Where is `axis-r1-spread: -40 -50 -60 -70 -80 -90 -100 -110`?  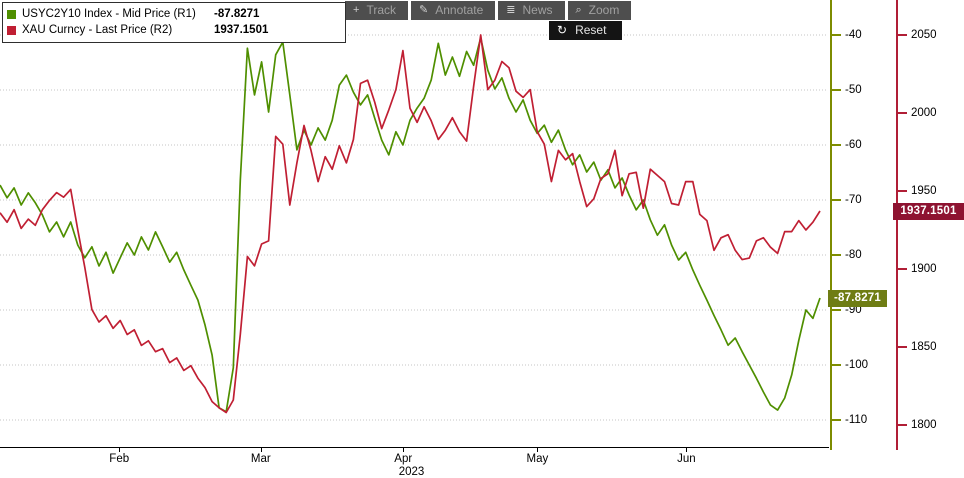
axis-r1-spread: -40 -50 -60 -70 -80 -90 -100 -110 is located at coordinates (862, 225).